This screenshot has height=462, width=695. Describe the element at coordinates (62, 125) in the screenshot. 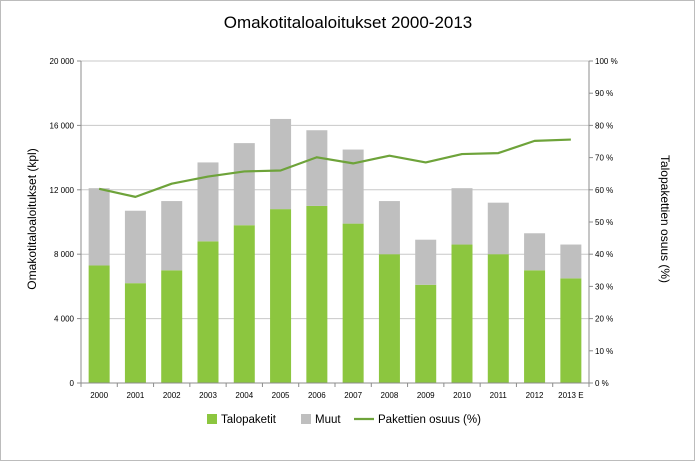

I see `y-tick-label: 16 000` at that location.